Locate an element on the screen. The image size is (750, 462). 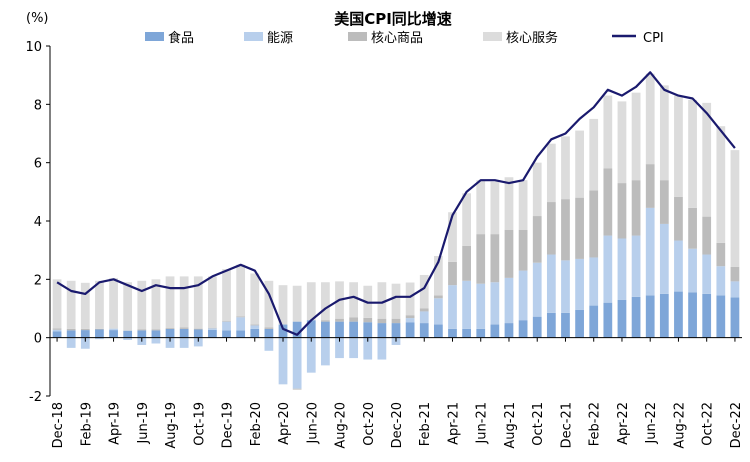
x-tick-label: Feb-22 is located at coordinates (595, 424).